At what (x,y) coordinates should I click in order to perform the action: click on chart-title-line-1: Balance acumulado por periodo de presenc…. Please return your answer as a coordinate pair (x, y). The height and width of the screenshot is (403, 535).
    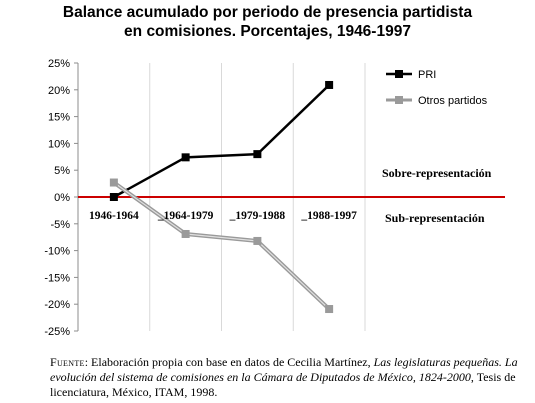
    Looking at the image, I should click on (267, 12).